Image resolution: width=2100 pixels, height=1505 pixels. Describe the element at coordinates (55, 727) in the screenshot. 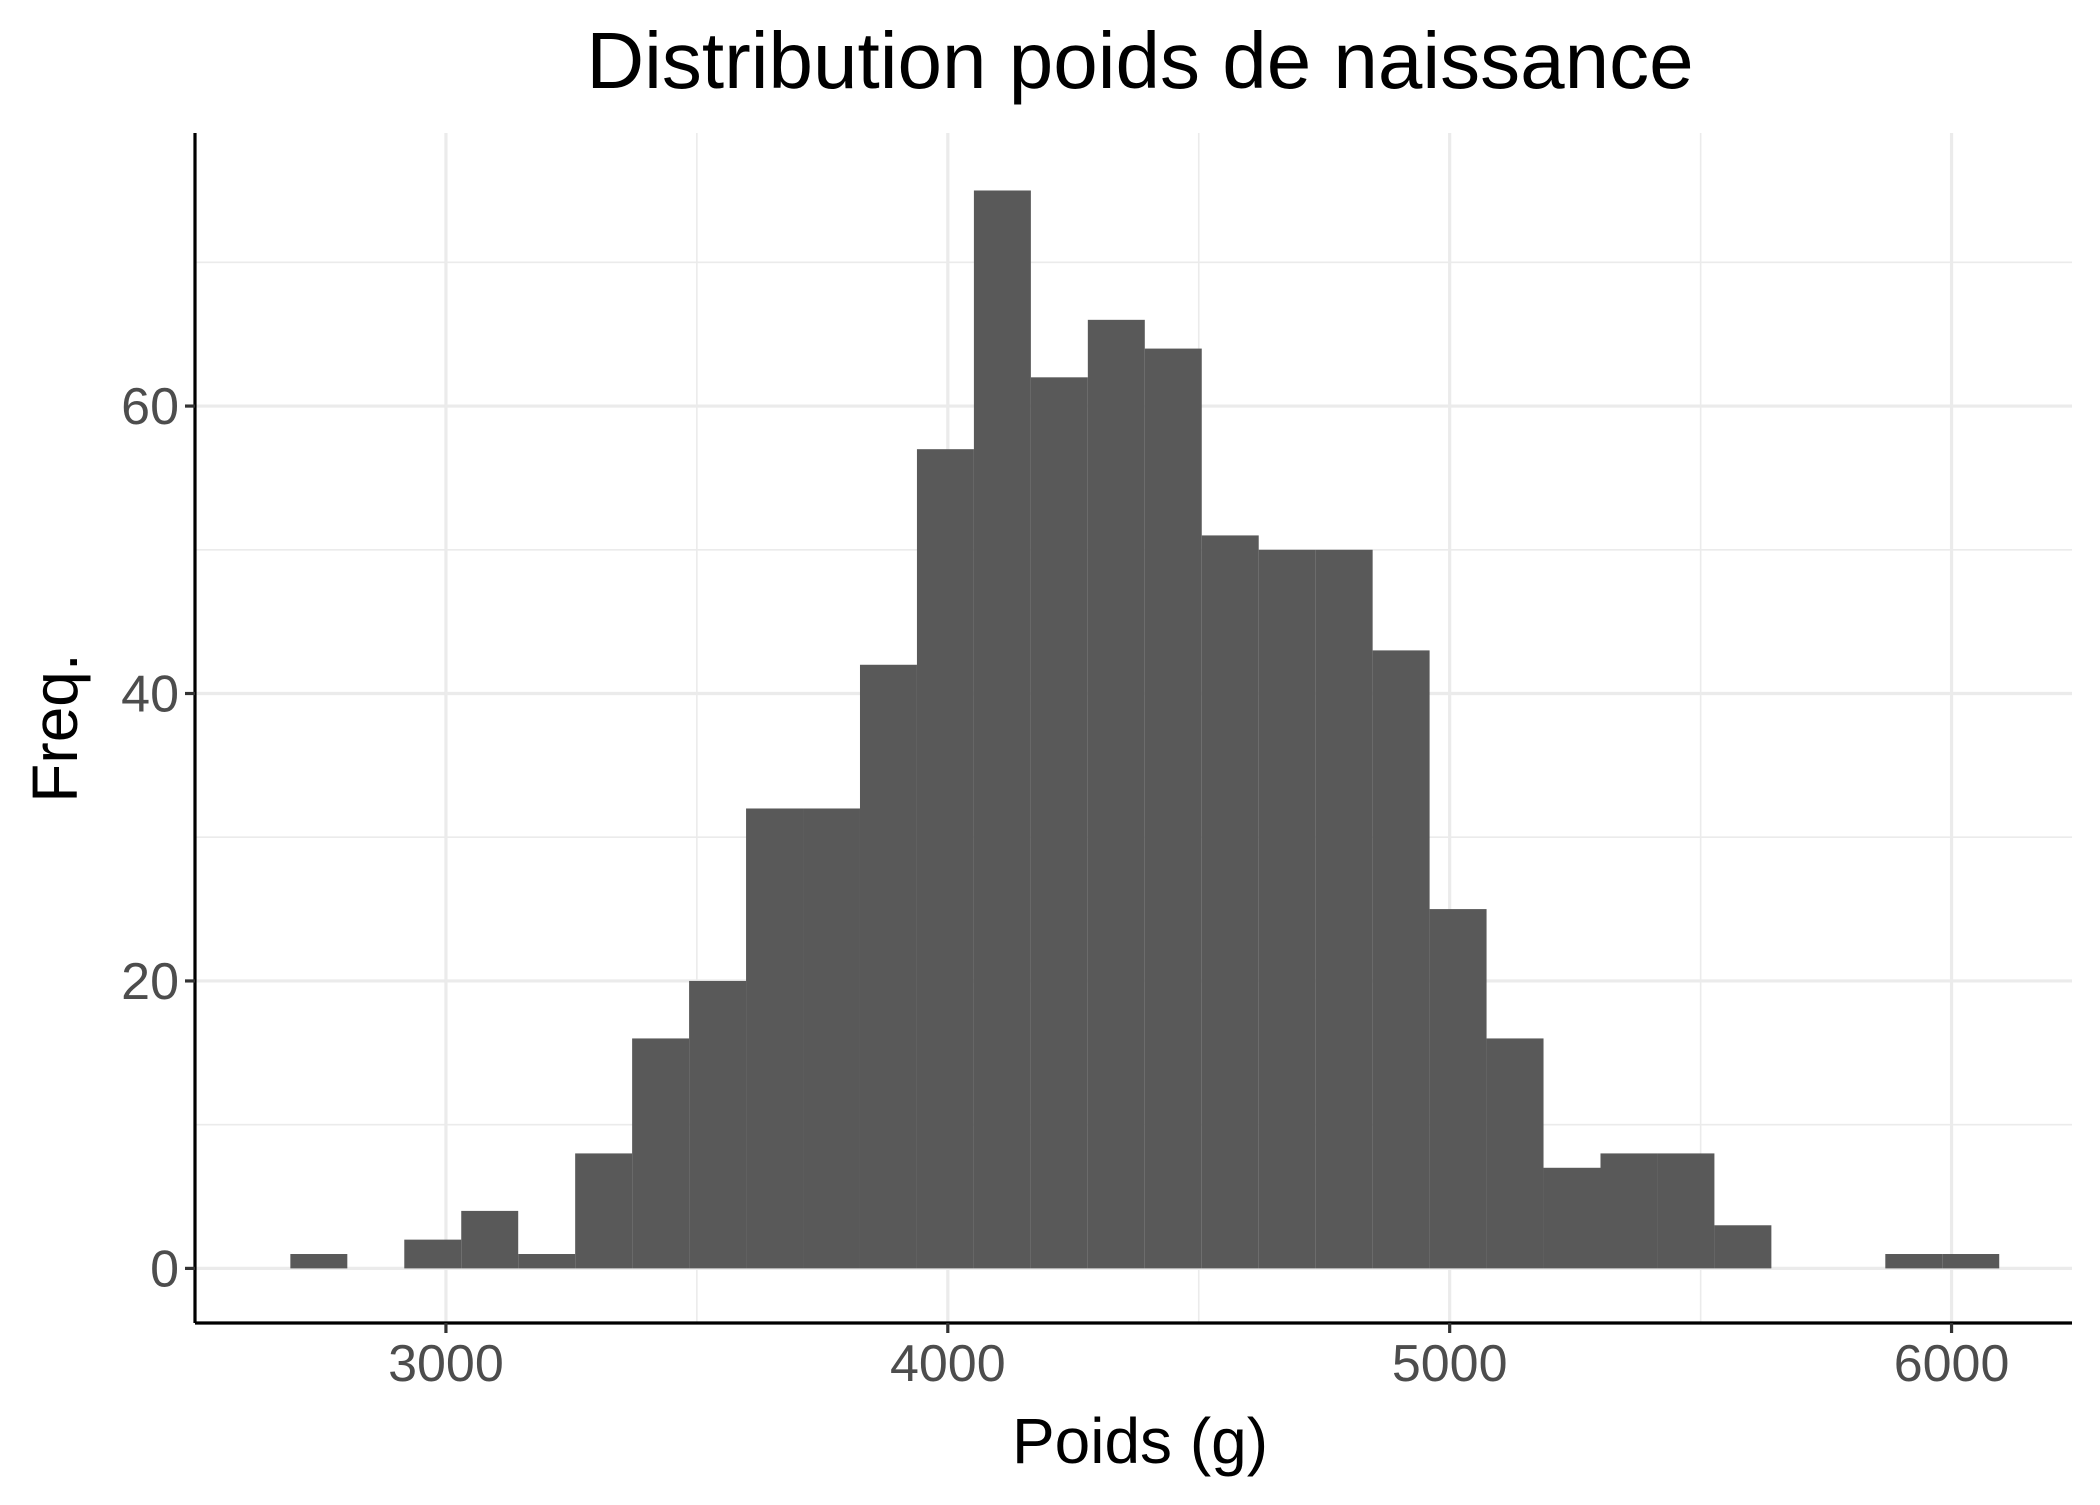

I see `y-axis-title: Freq.` at that location.